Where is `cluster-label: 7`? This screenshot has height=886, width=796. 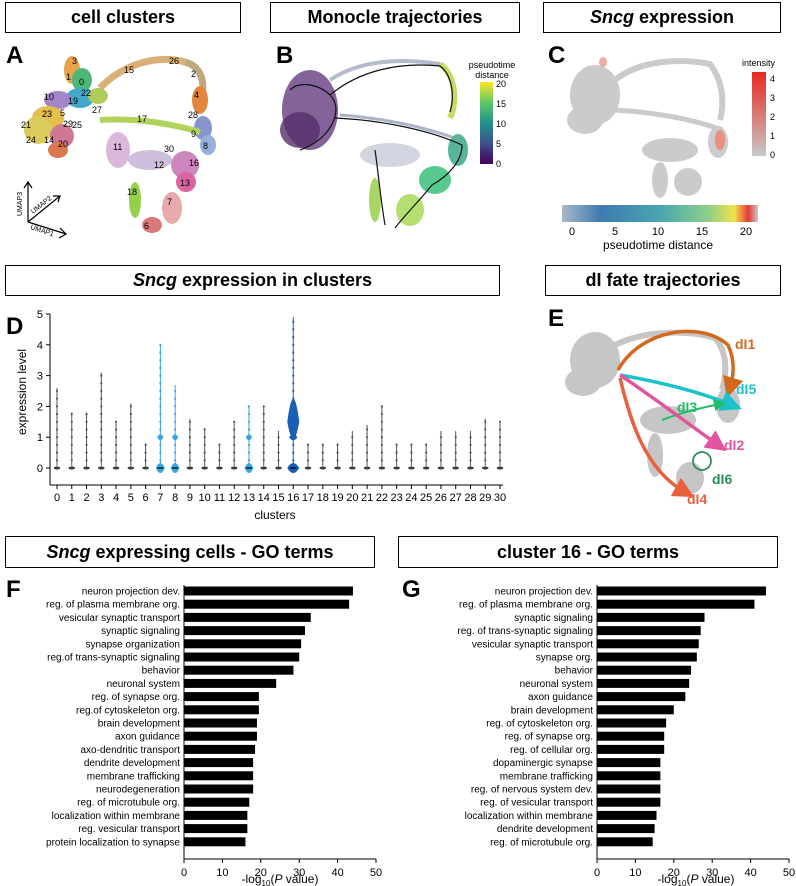
cluster-label: 7 is located at coordinates (169, 202).